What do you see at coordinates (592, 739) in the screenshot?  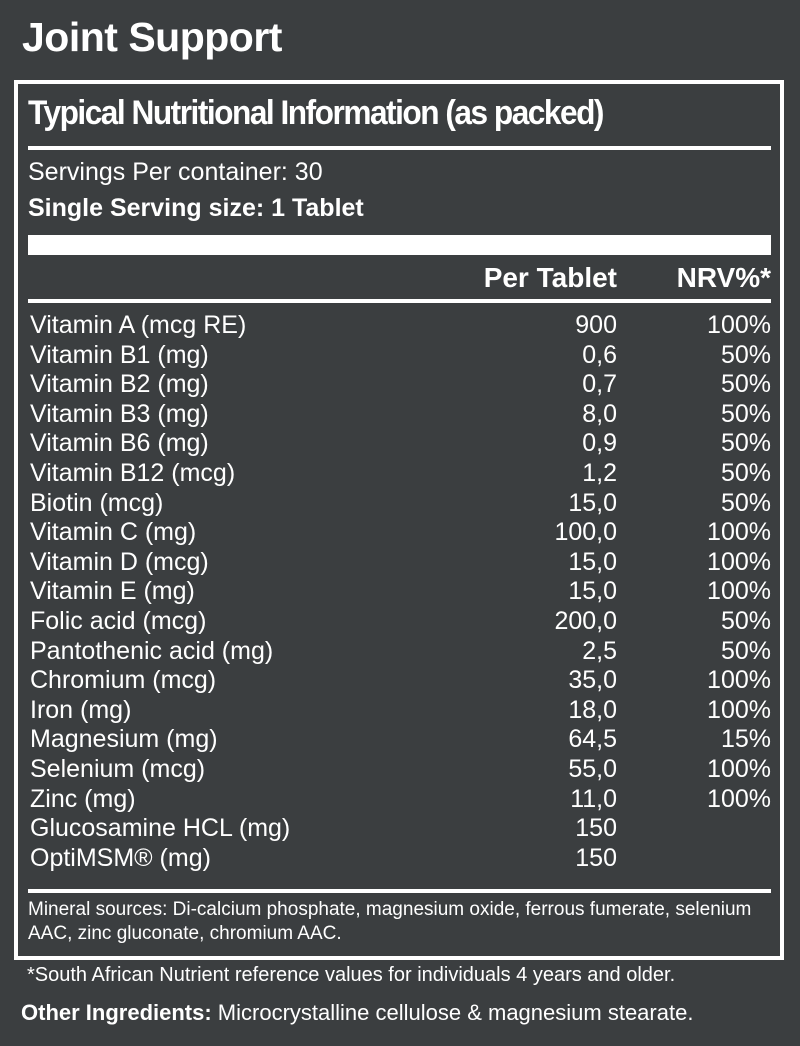 I see `per-tablet-value: 64,5` at bounding box center [592, 739].